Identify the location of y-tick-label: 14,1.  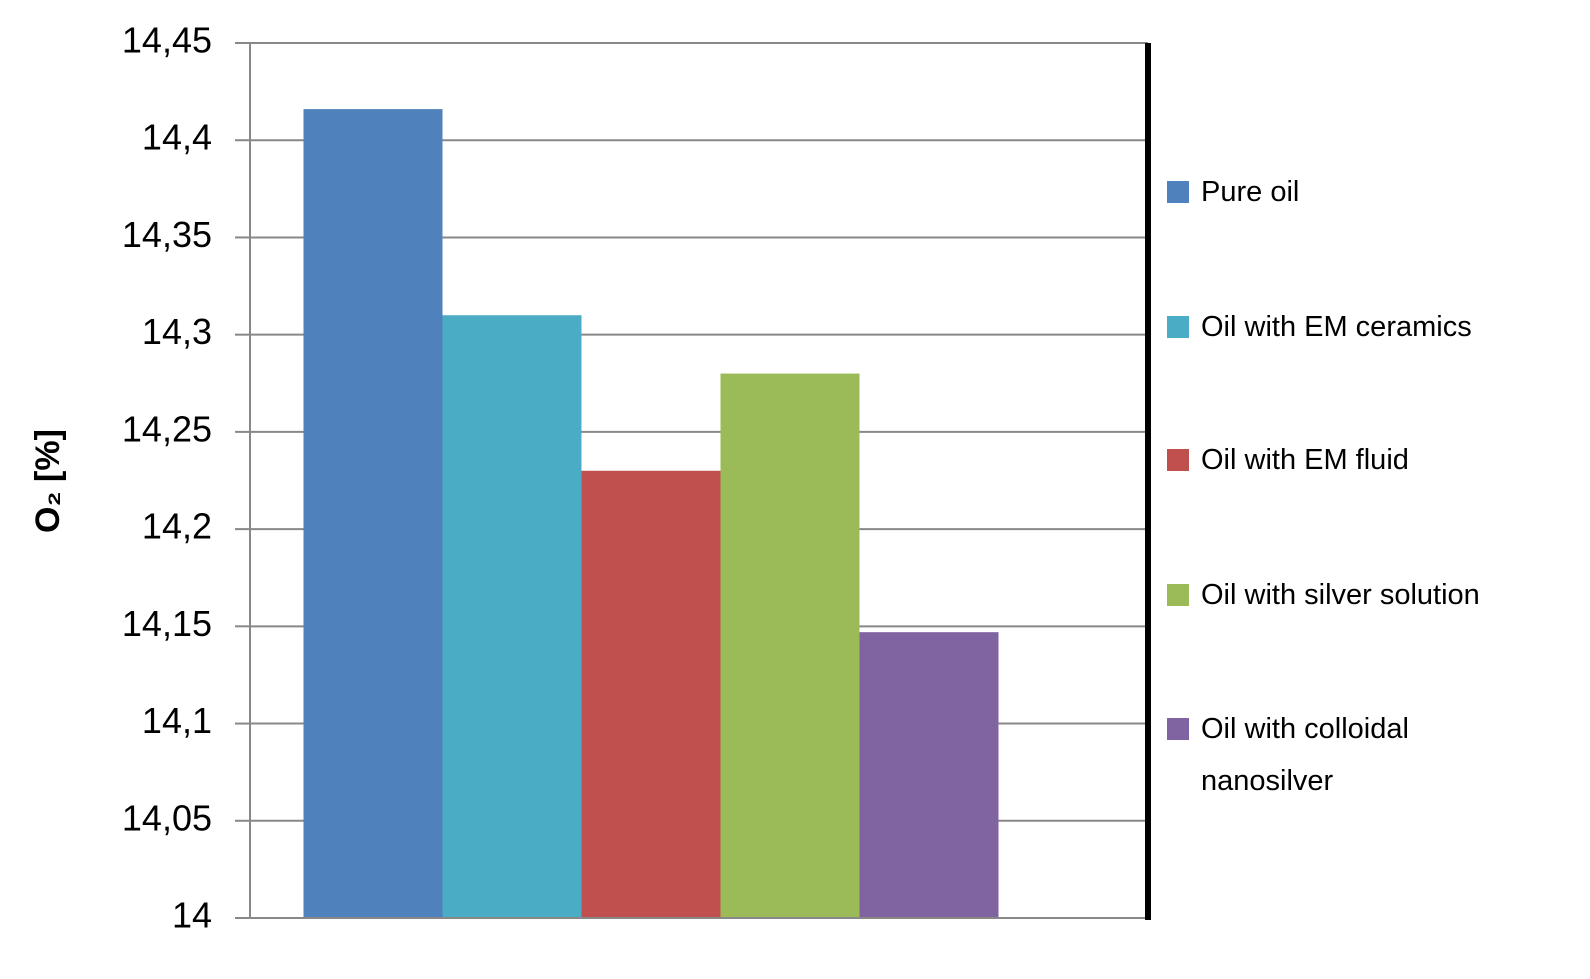
(177, 720).